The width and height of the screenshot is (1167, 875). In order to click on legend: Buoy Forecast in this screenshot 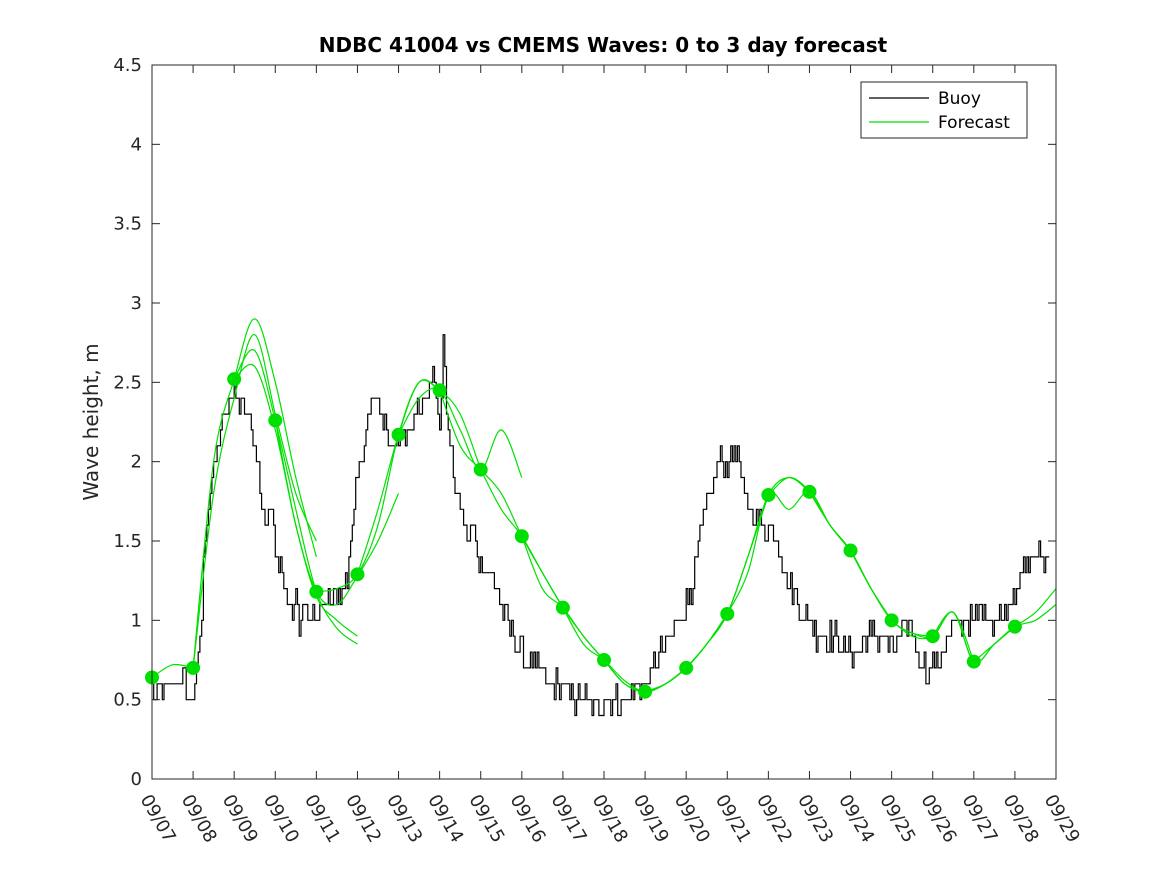, I will do `click(944, 110)`.